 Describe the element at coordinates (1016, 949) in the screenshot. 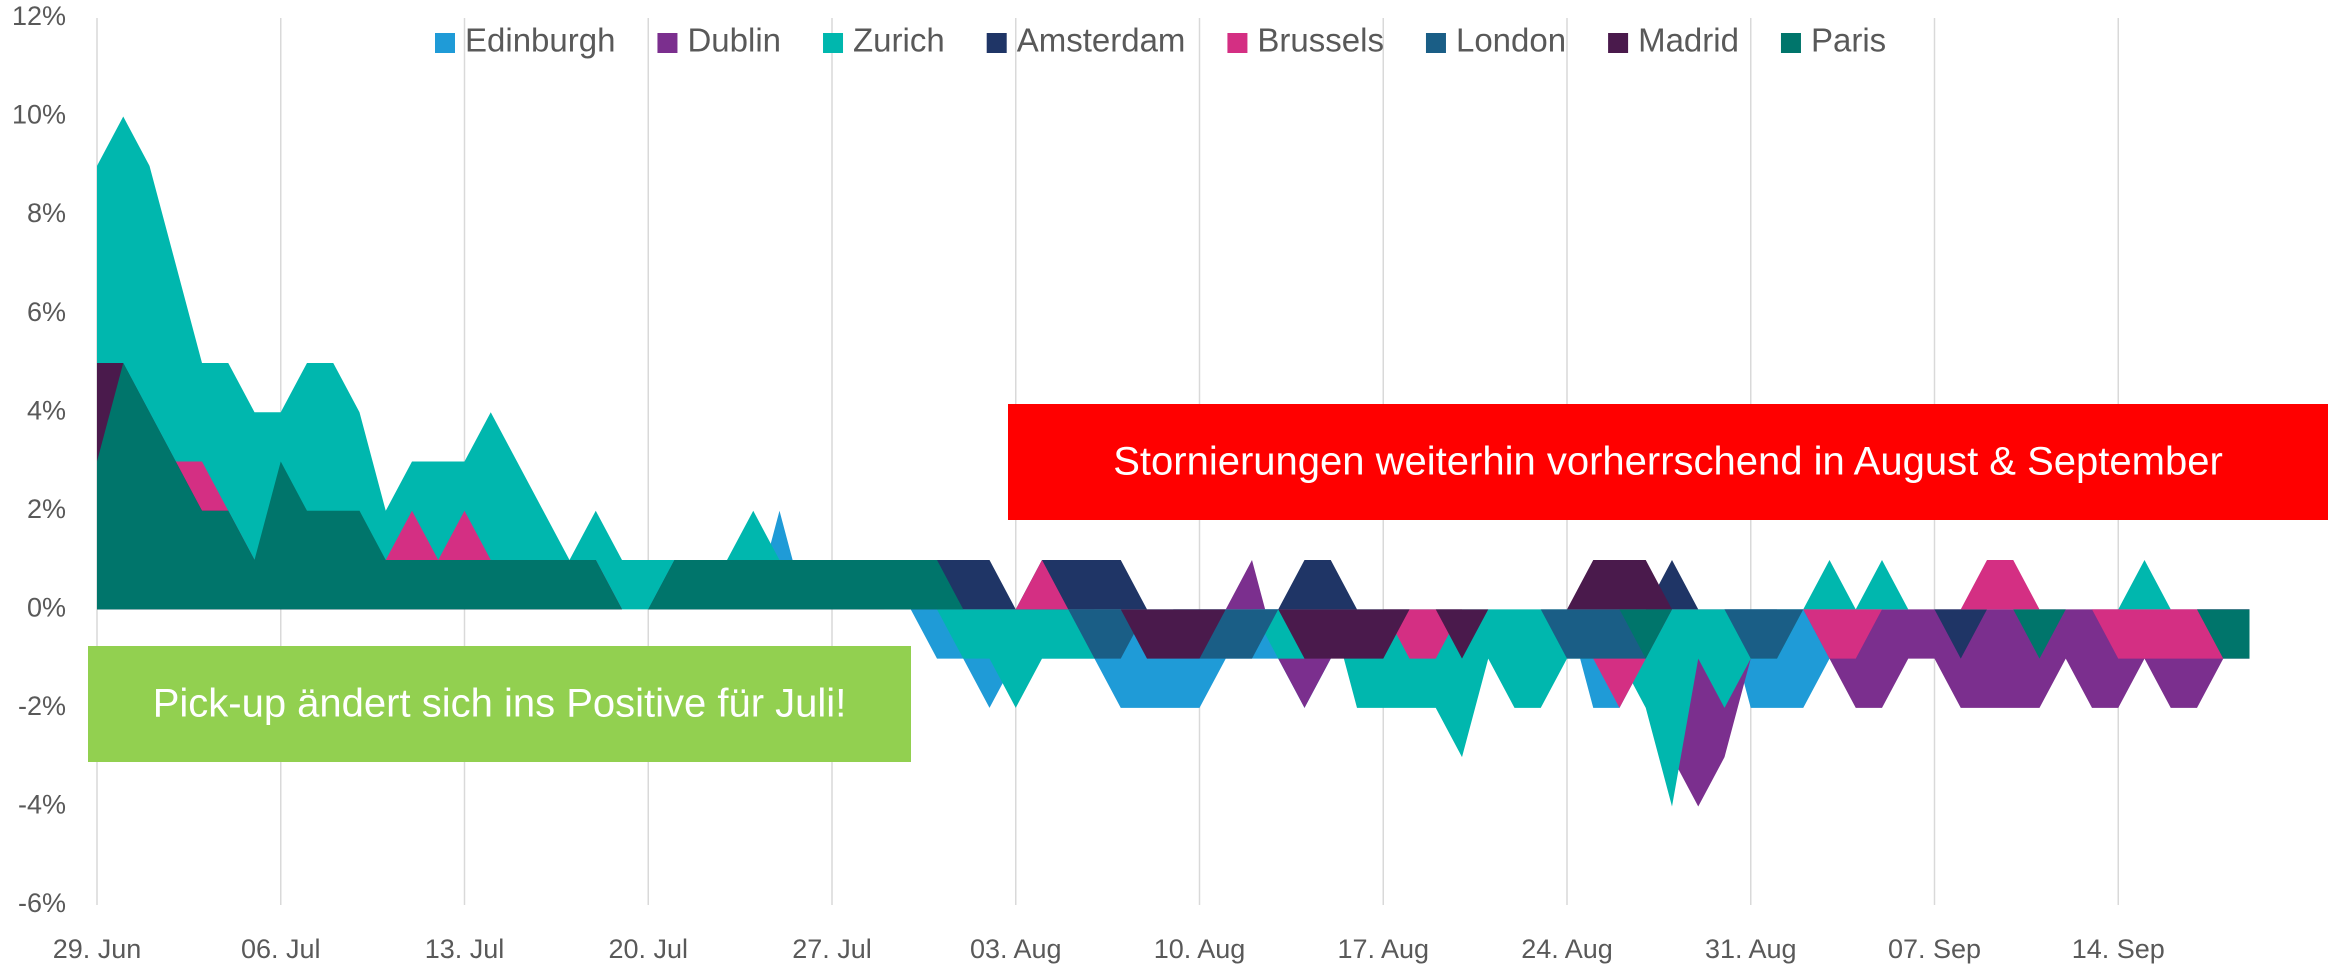

I see `x-tick-label: 03. Aug` at that location.